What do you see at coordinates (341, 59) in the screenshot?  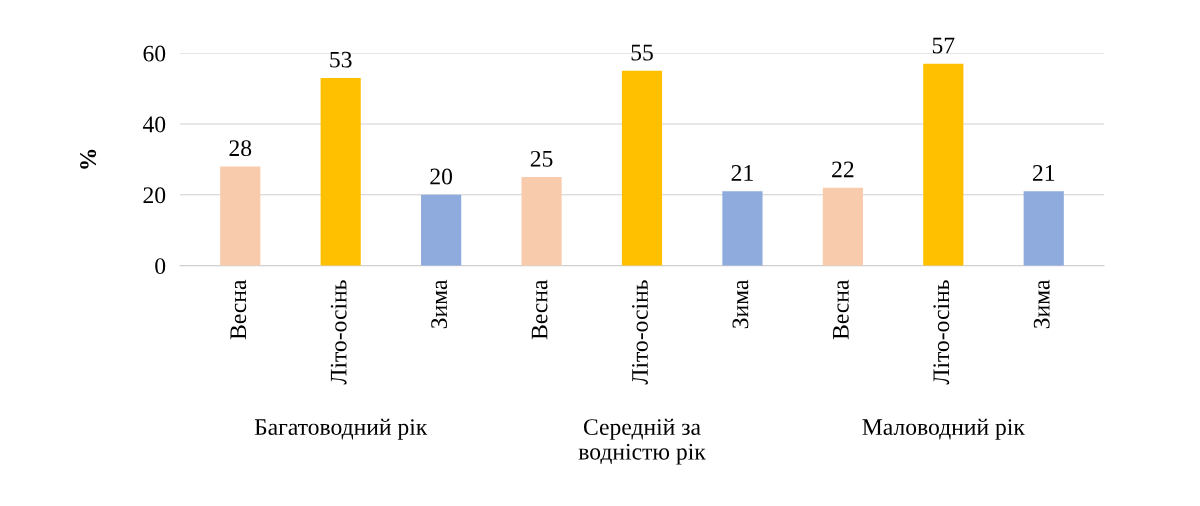 I see `data-label: 53` at bounding box center [341, 59].